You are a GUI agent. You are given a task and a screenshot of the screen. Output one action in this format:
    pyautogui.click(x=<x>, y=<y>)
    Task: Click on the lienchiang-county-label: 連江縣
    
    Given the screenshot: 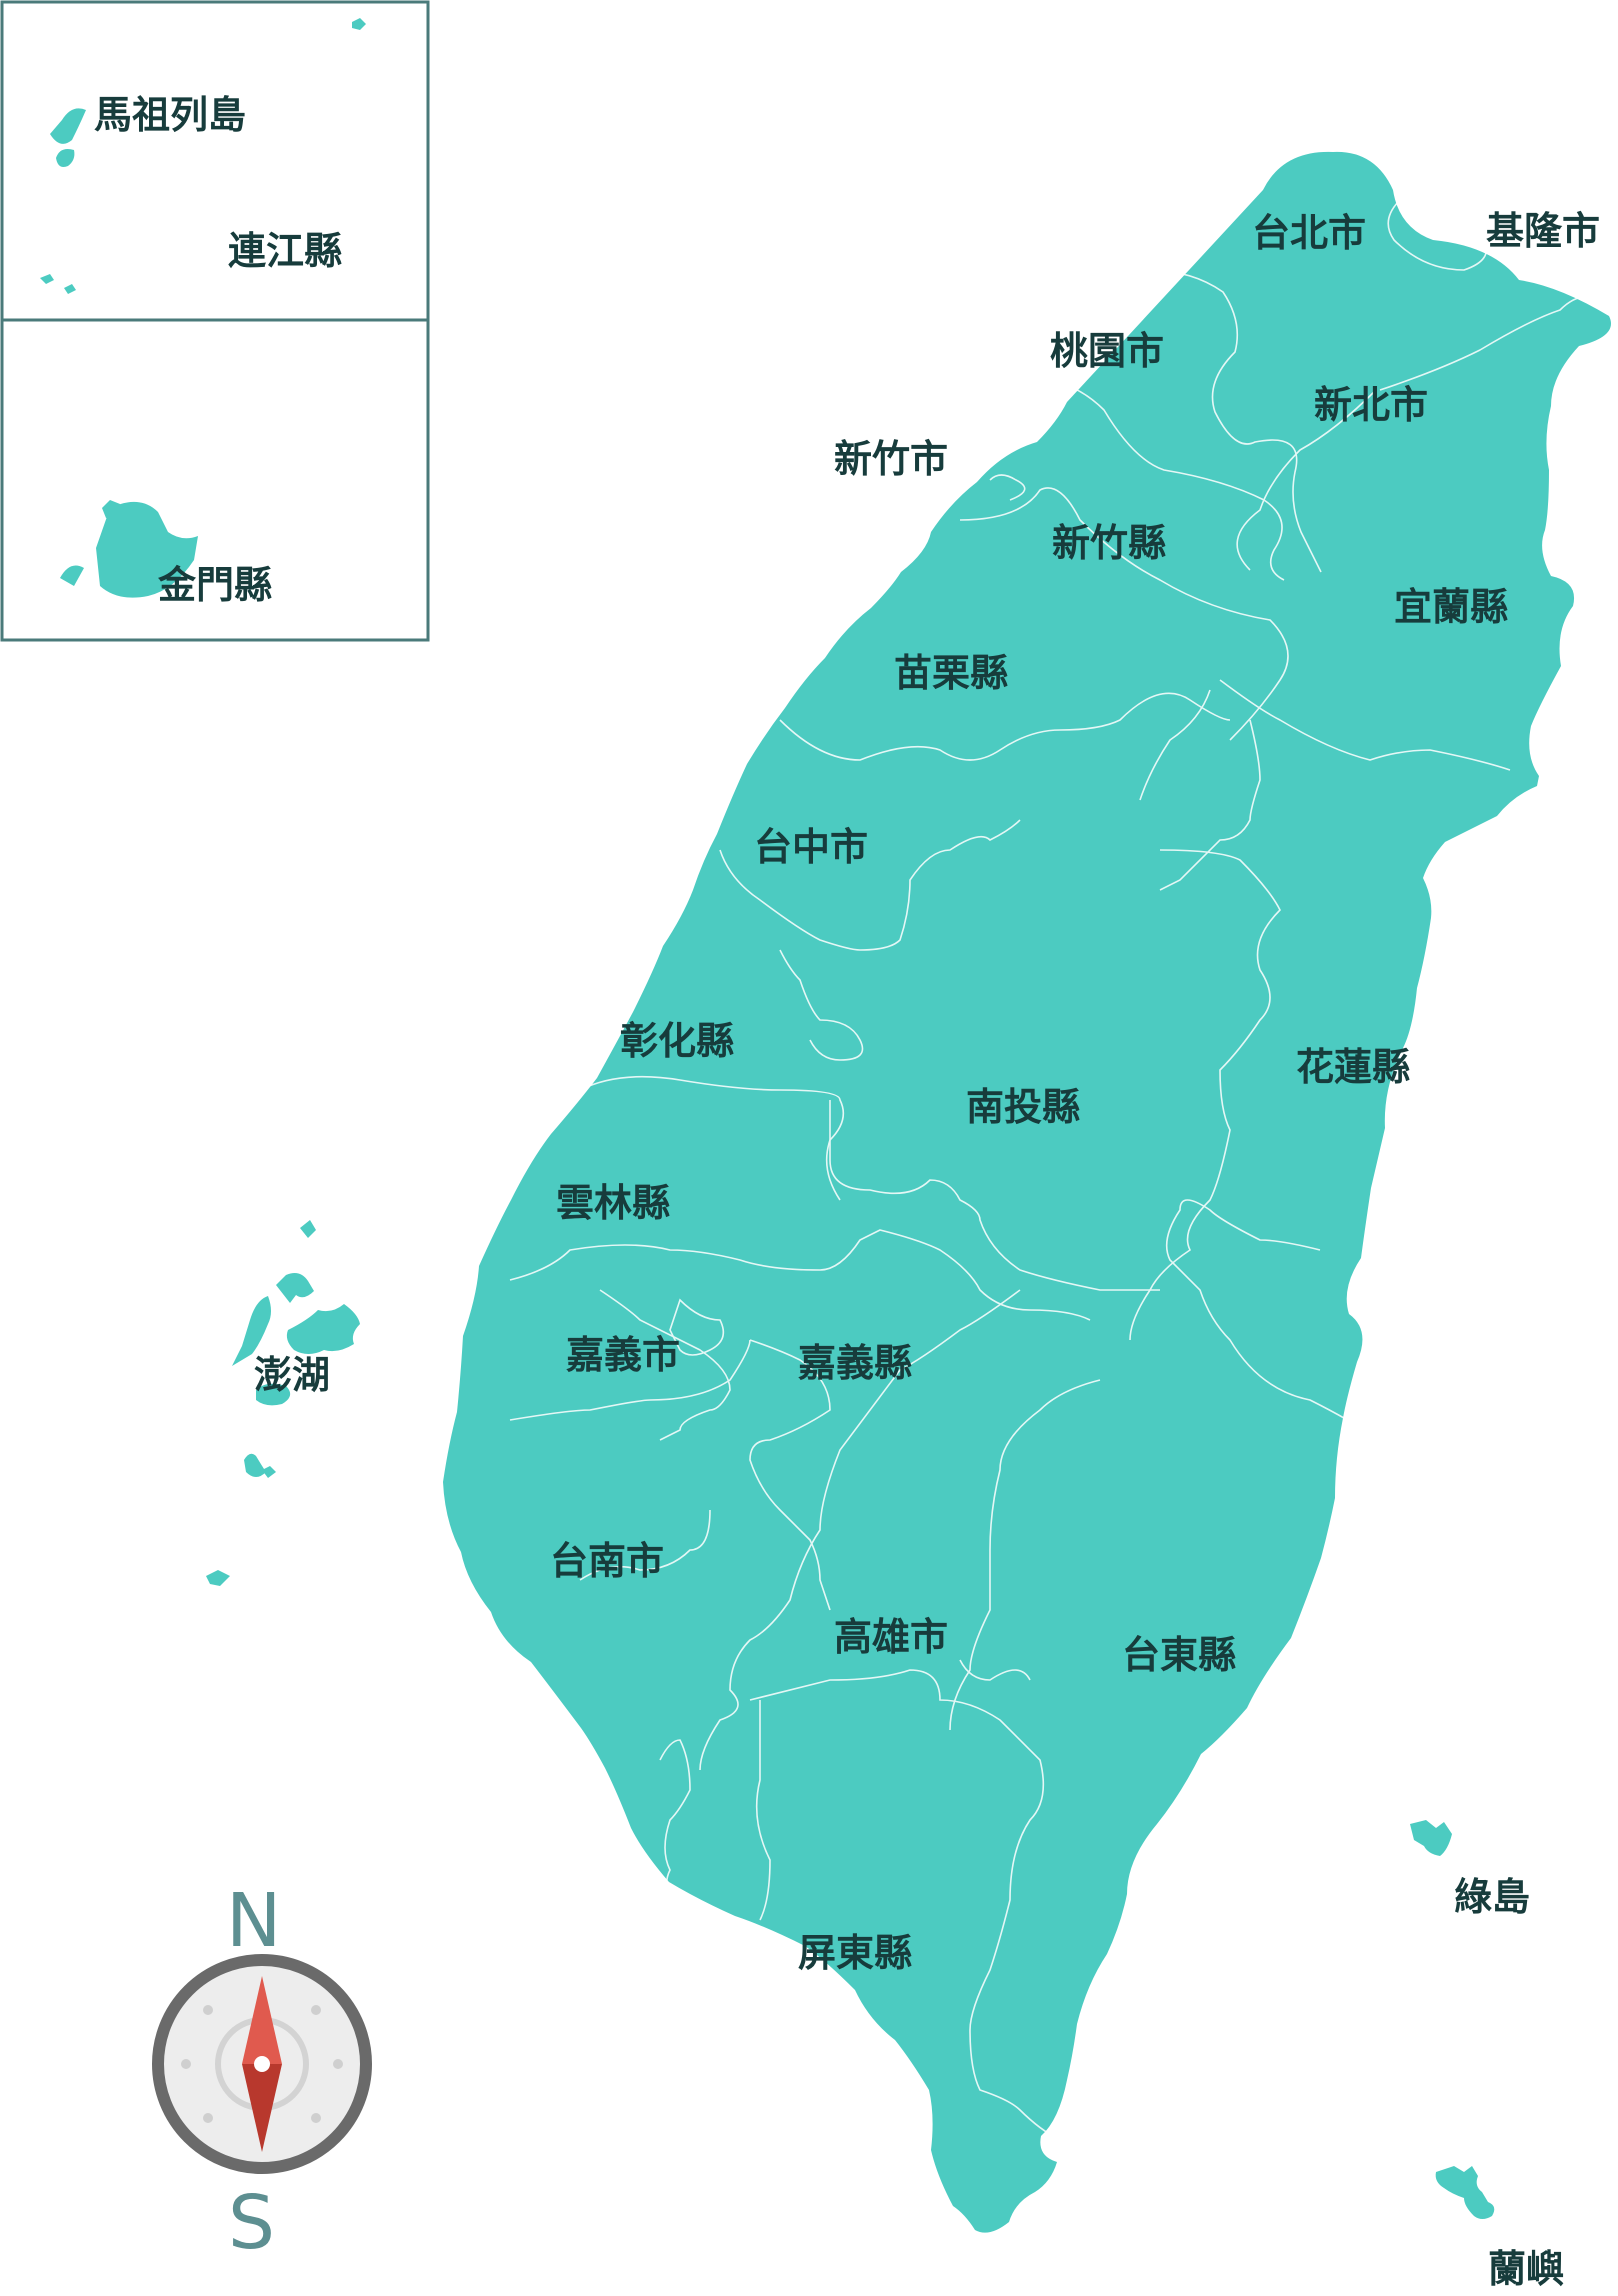 What is the action you would take?
    pyautogui.click(x=285, y=251)
    